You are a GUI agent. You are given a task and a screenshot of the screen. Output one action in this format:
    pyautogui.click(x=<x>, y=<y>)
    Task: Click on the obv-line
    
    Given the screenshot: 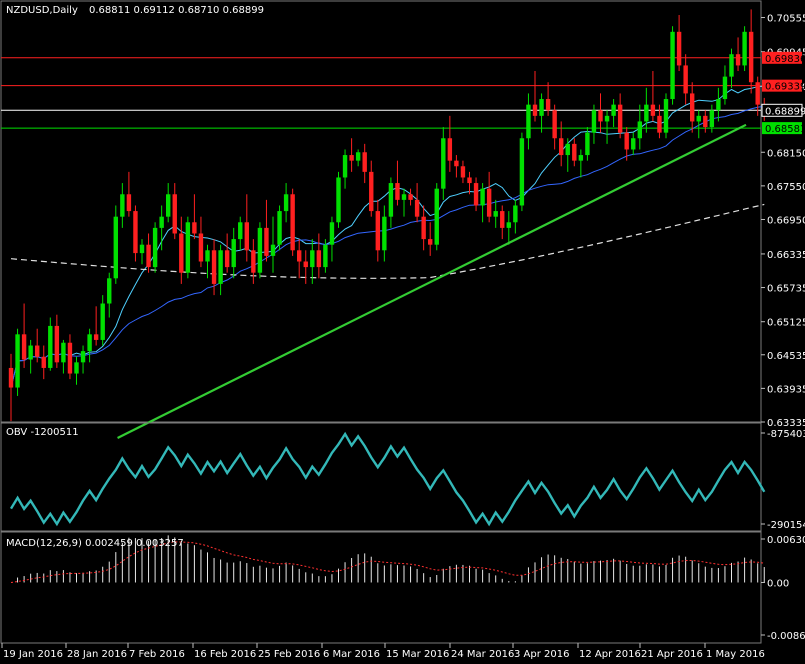 What is the action you would take?
    pyautogui.click(x=387, y=479)
    